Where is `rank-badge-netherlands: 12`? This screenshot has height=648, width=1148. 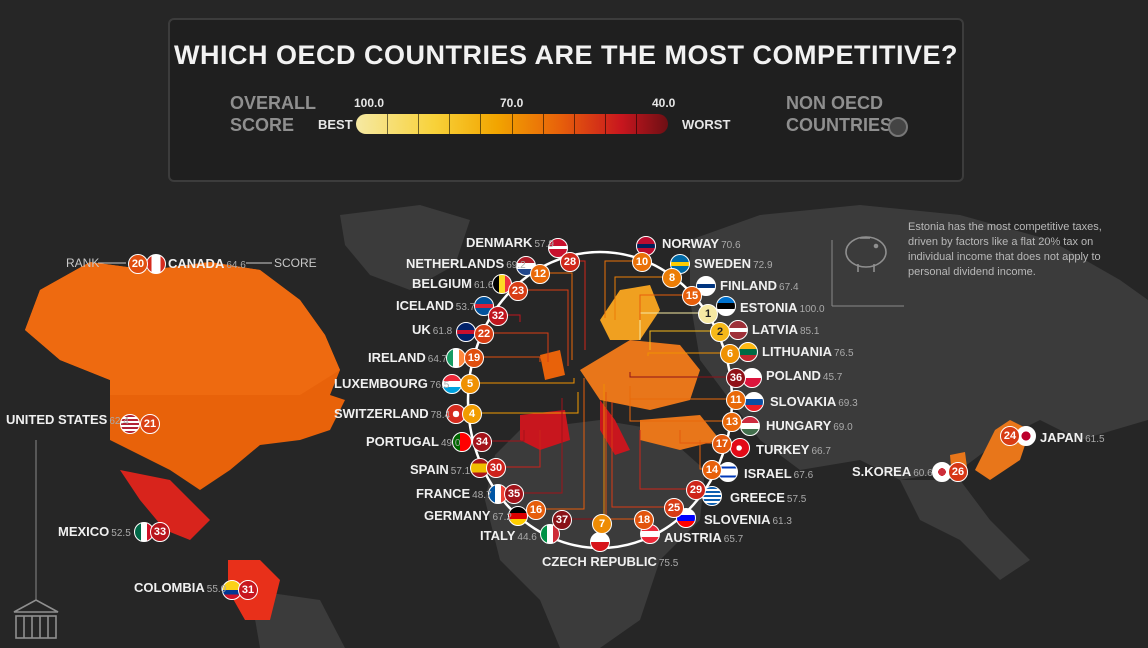
rank-badge-netherlands: 12 is located at coordinates (540, 274).